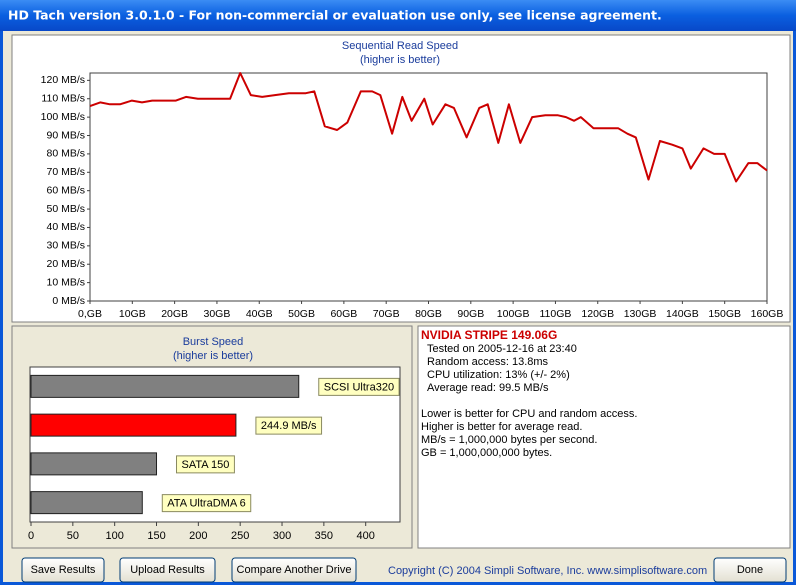  I want to click on x-tick-label: 70GB, so click(386, 314).